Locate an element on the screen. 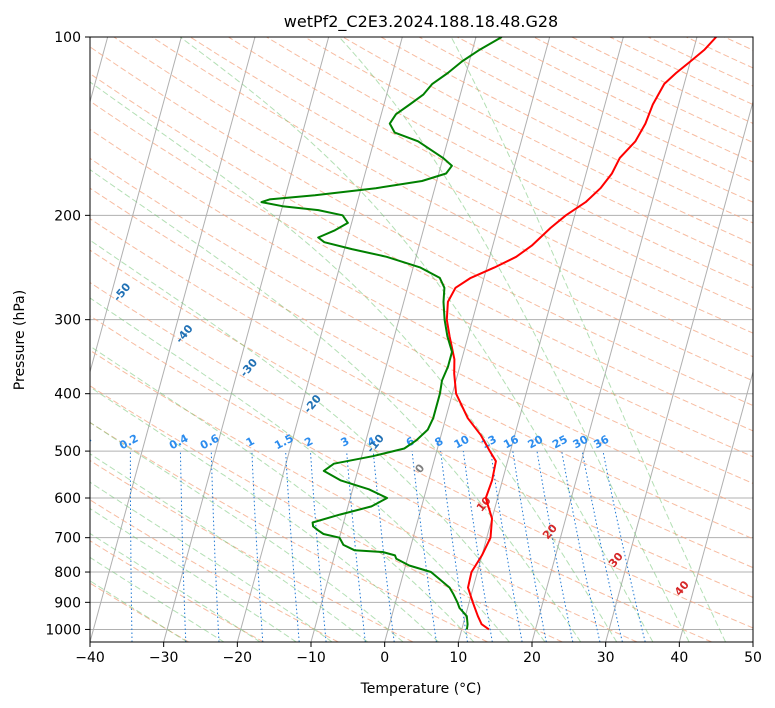  x-tick-label: −30 is located at coordinates (164, 658).